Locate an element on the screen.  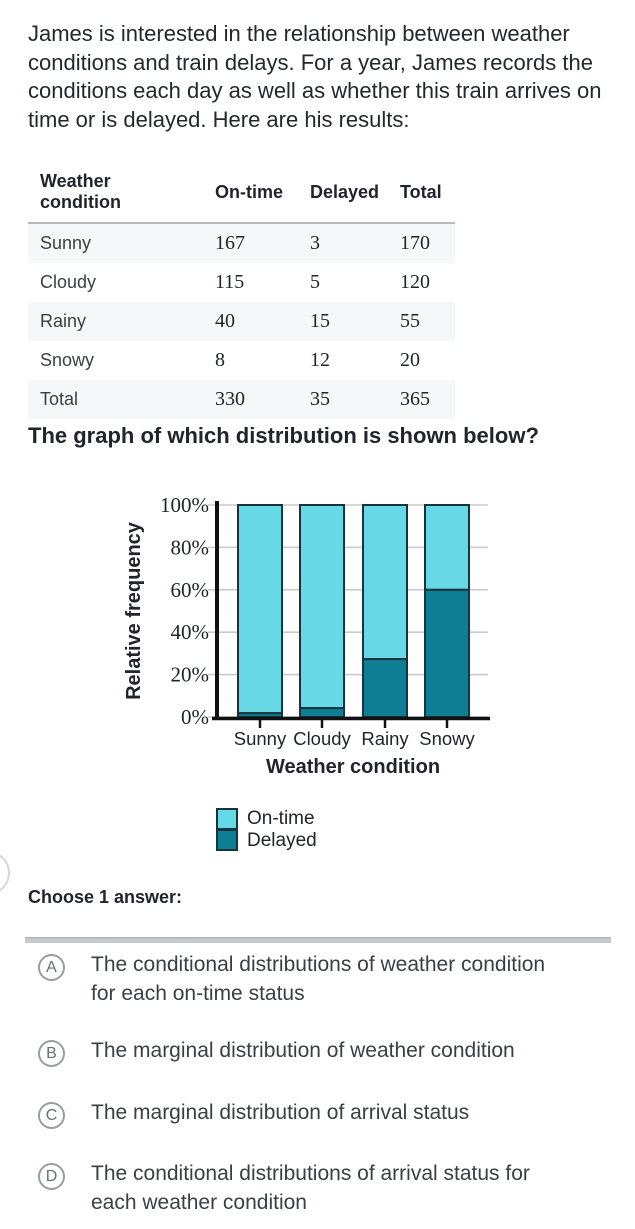
bar-ontime-cloudy is located at coordinates (322, 607).